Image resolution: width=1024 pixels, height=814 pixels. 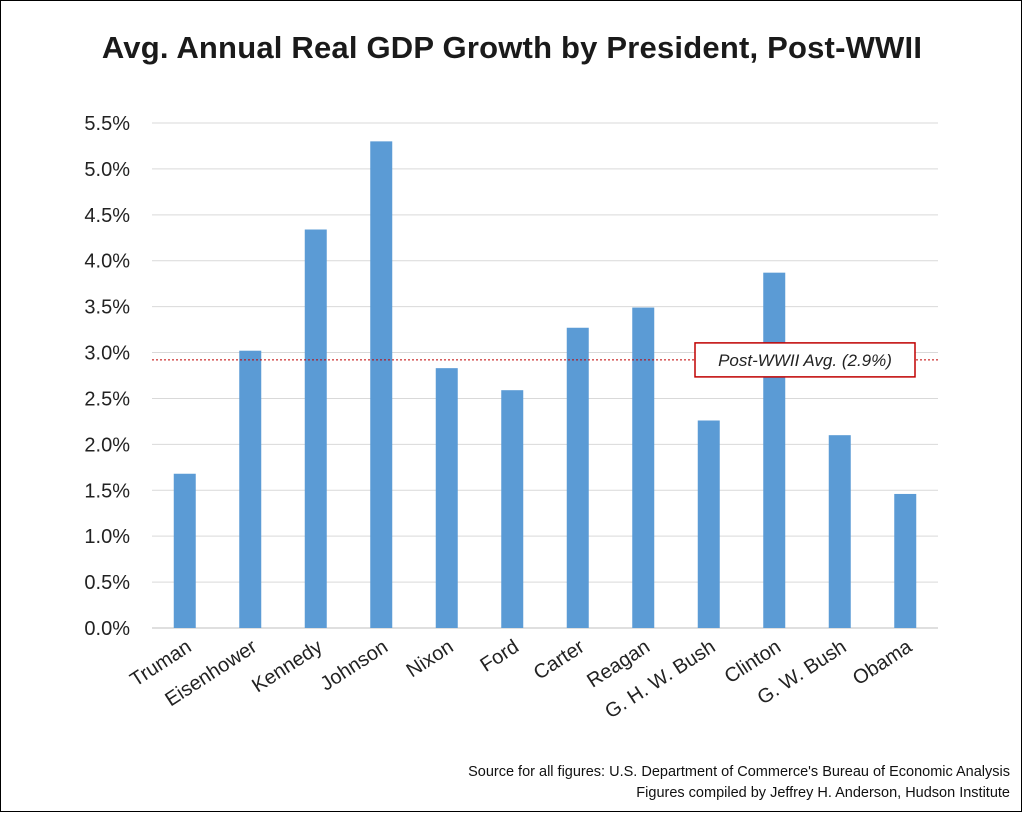 I want to click on y-tick-label: 2.0%, so click(x=107, y=445).